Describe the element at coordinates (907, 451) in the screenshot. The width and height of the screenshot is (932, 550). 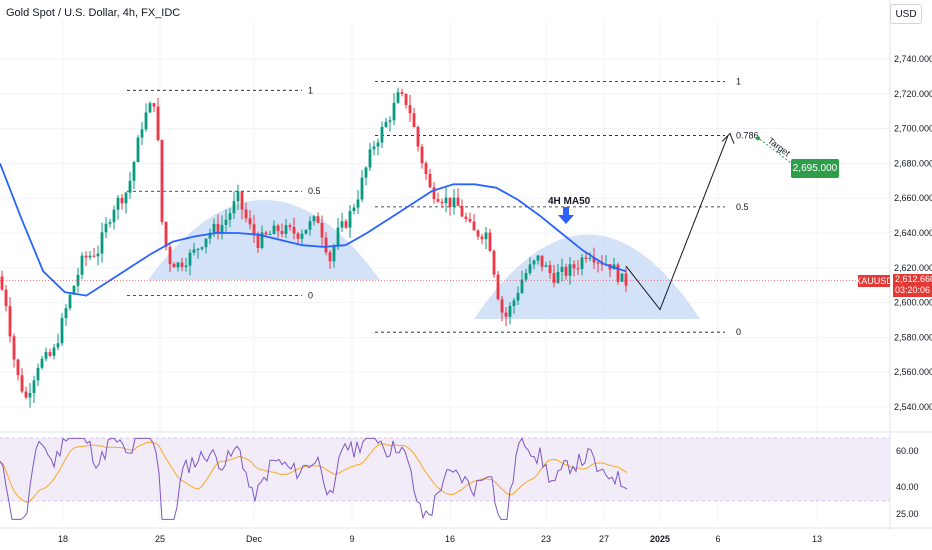
I see `rsi-tick-label: 60.00` at that location.